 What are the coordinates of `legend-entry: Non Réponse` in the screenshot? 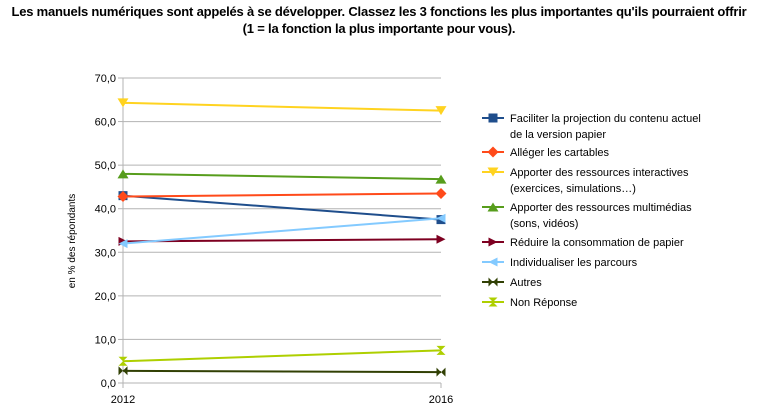 It's located at (529, 303).